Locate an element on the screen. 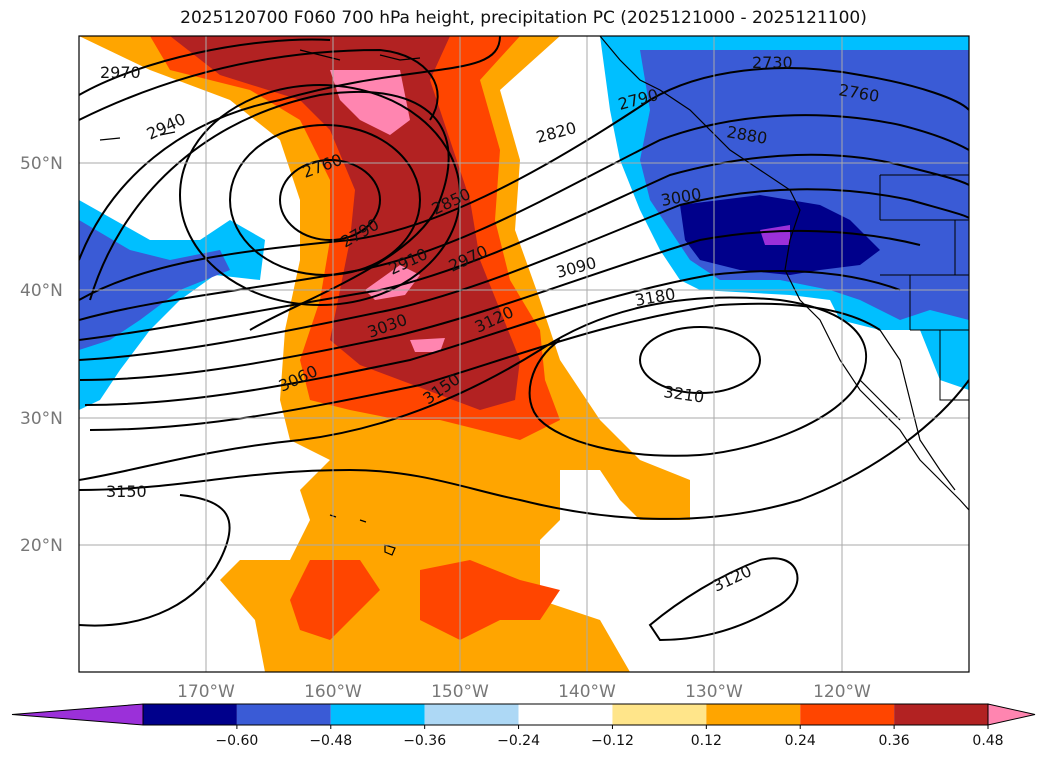 The image size is (1047, 765). colorbar-frame is located at coordinates (565, 714).